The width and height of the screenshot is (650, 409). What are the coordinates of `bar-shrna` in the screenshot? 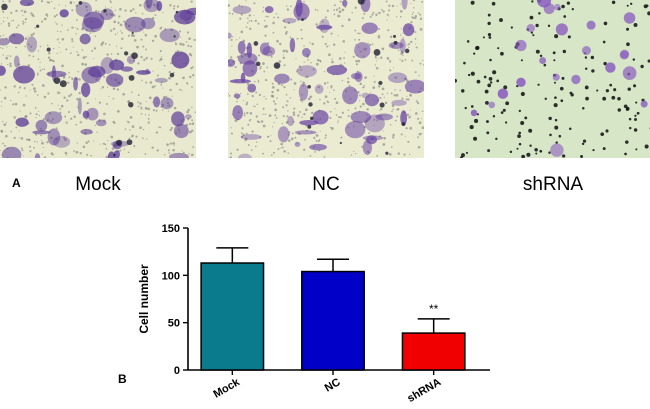 It's located at (433, 351).